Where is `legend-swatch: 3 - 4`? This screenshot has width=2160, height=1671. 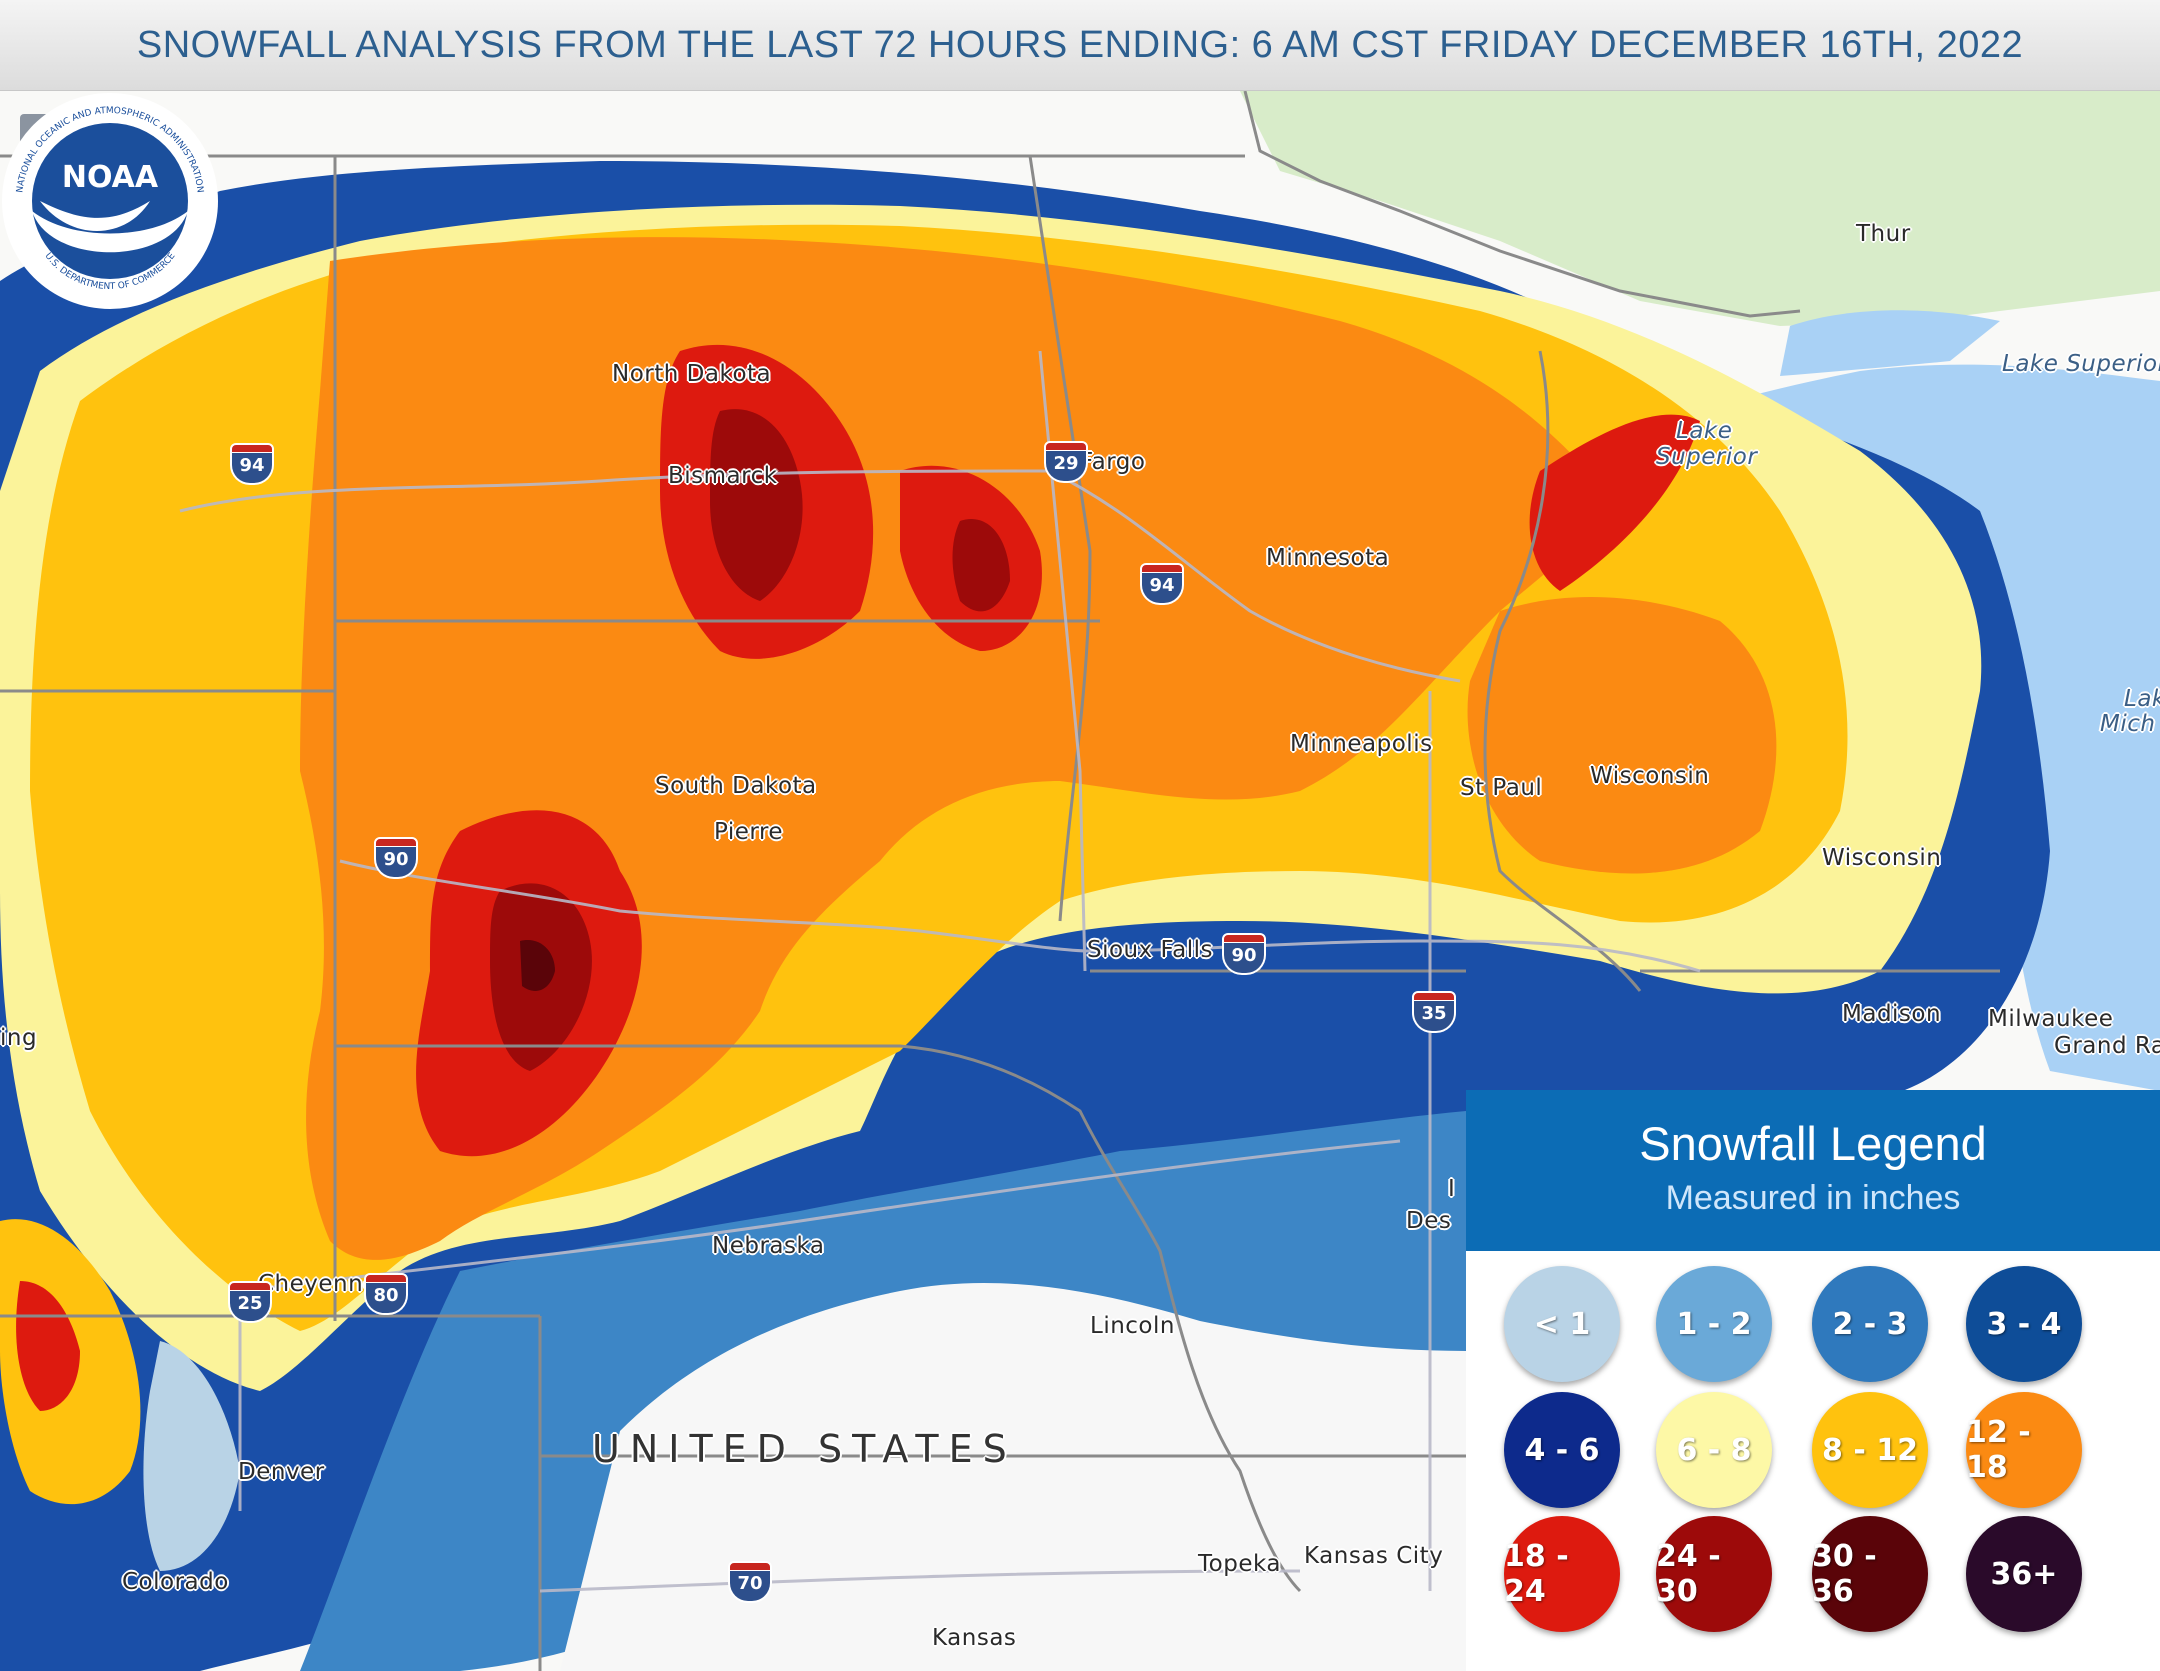 legend-swatch: 3 - 4 is located at coordinates (2024, 1324).